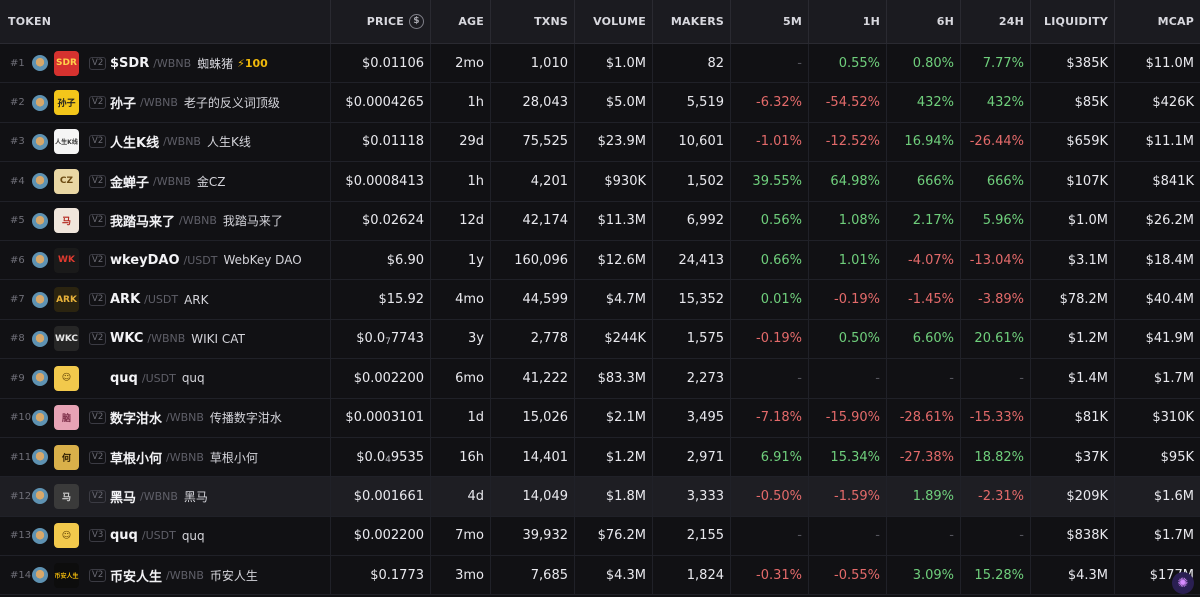 Image resolution: width=1200 pixels, height=597 pixels. Describe the element at coordinates (769, 575) in the screenshot. I see `change-5m-cell: -0.31%` at that location.